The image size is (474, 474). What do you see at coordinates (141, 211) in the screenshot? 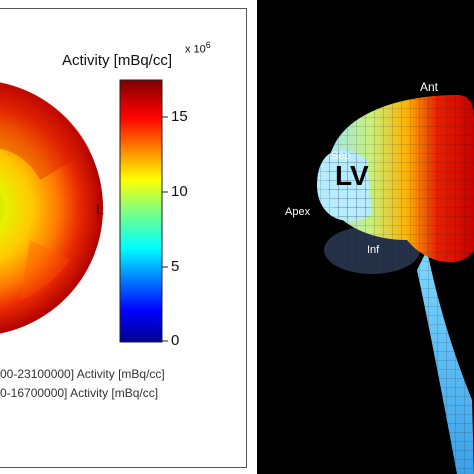
I see `colorbar` at bounding box center [141, 211].